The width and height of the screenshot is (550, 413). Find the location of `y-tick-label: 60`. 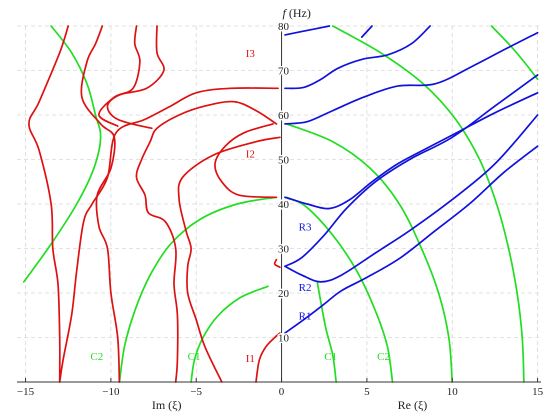

y-tick-label: 60 is located at coordinates (284, 116).